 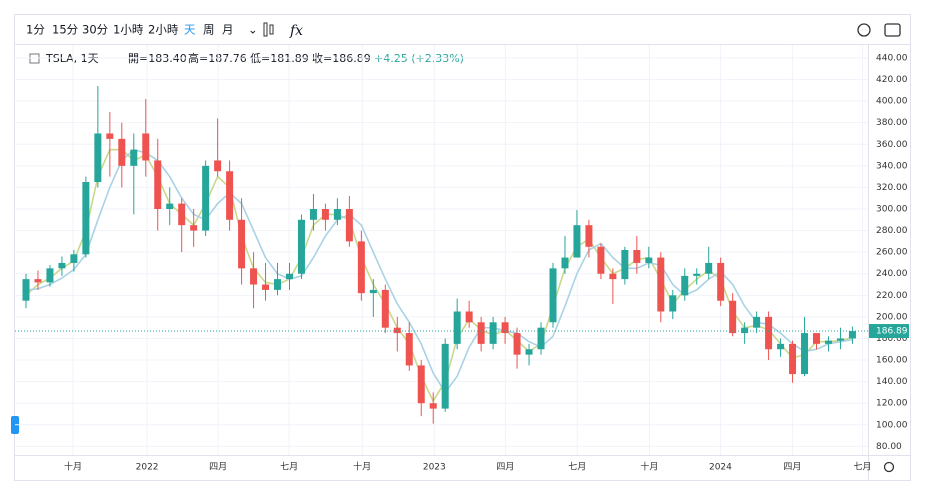 What do you see at coordinates (268, 29) in the screenshot?
I see `indicators-button` at bounding box center [268, 29].